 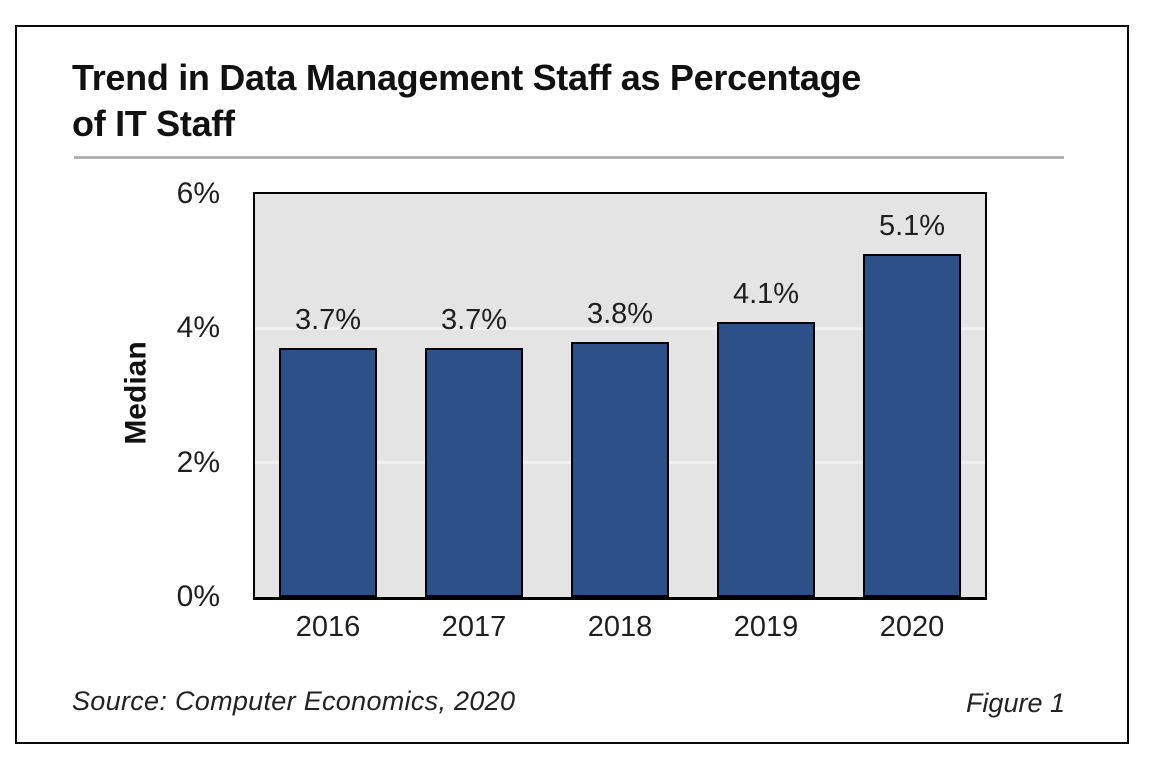 What do you see at coordinates (912, 226) in the screenshot?
I see `bar-value-label-2020: 5.1%` at bounding box center [912, 226].